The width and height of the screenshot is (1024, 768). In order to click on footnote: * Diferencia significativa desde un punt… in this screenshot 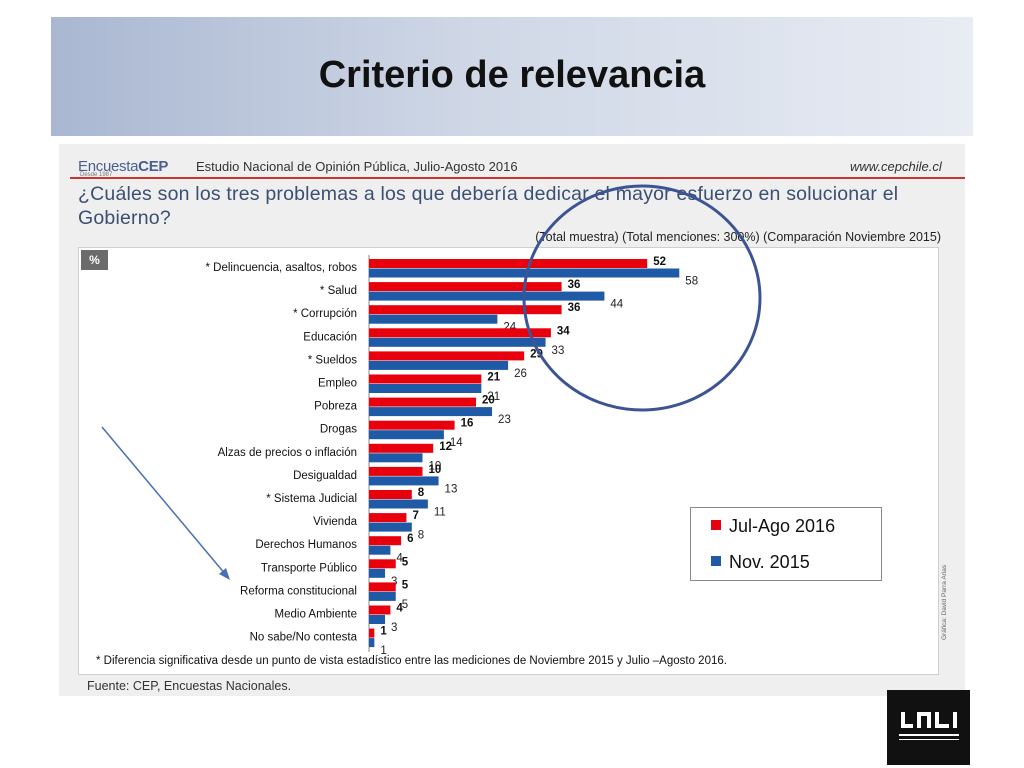, I will do `click(411, 661)`.